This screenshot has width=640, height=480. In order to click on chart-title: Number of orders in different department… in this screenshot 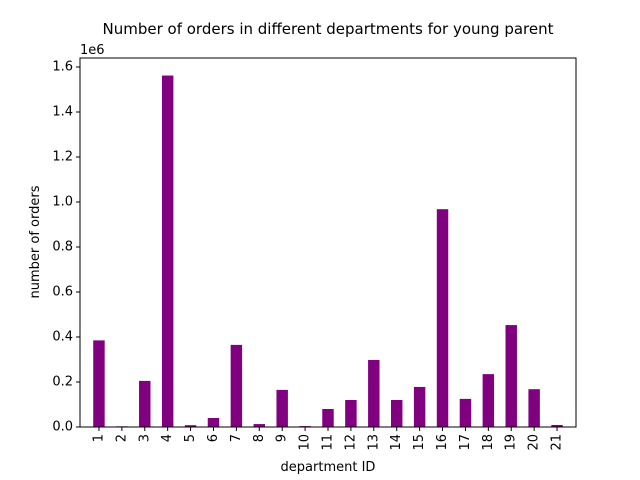, I will do `click(328, 29)`.